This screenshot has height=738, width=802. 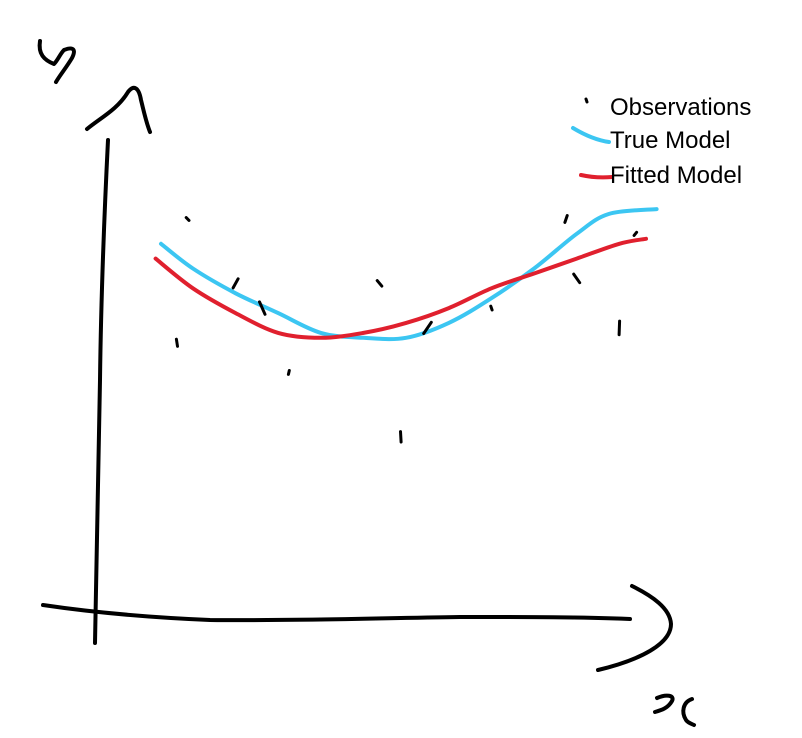 I want to click on legend-label-true-model: True Model, so click(x=670, y=140).